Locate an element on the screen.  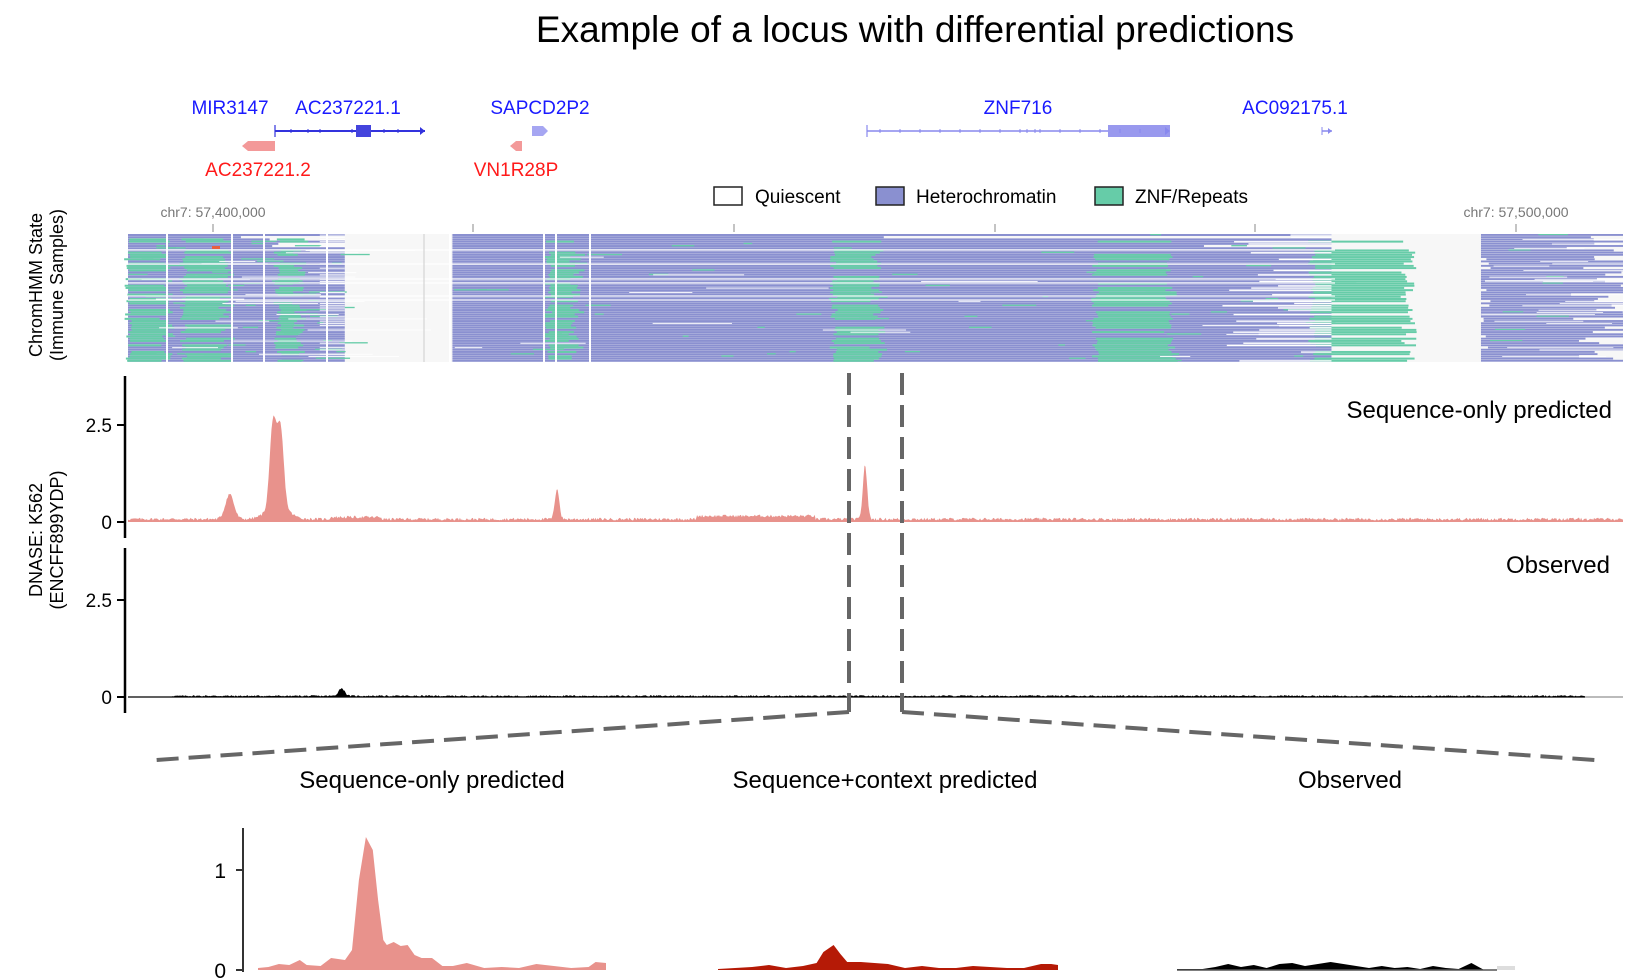
zoom-y-tick-label: 0 is located at coordinates (220, 970).